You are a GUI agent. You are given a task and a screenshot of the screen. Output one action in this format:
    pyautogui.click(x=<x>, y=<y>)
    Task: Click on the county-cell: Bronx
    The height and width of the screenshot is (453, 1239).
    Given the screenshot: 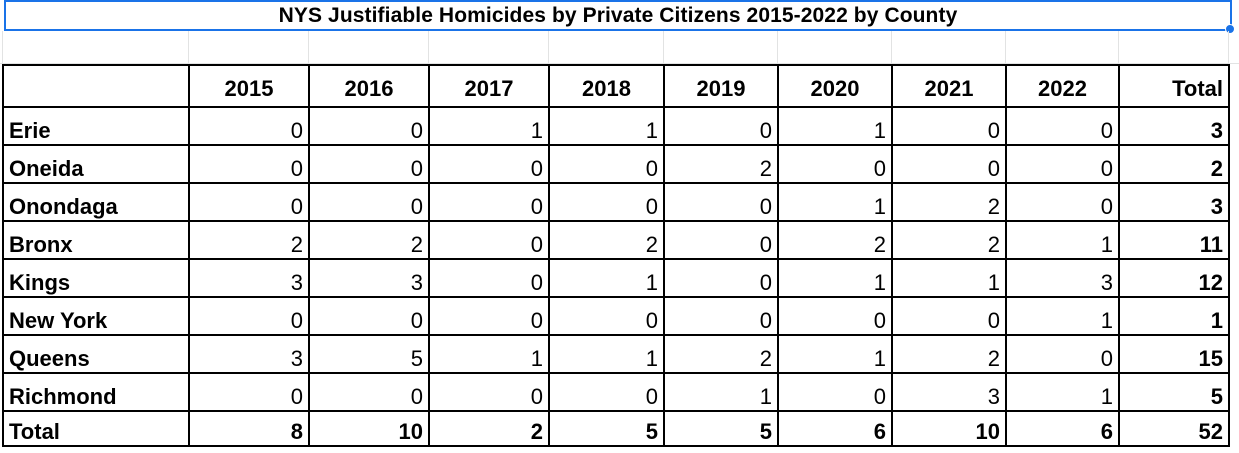 What is the action you would take?
    pyautogui.click(x=96, y=240)
    